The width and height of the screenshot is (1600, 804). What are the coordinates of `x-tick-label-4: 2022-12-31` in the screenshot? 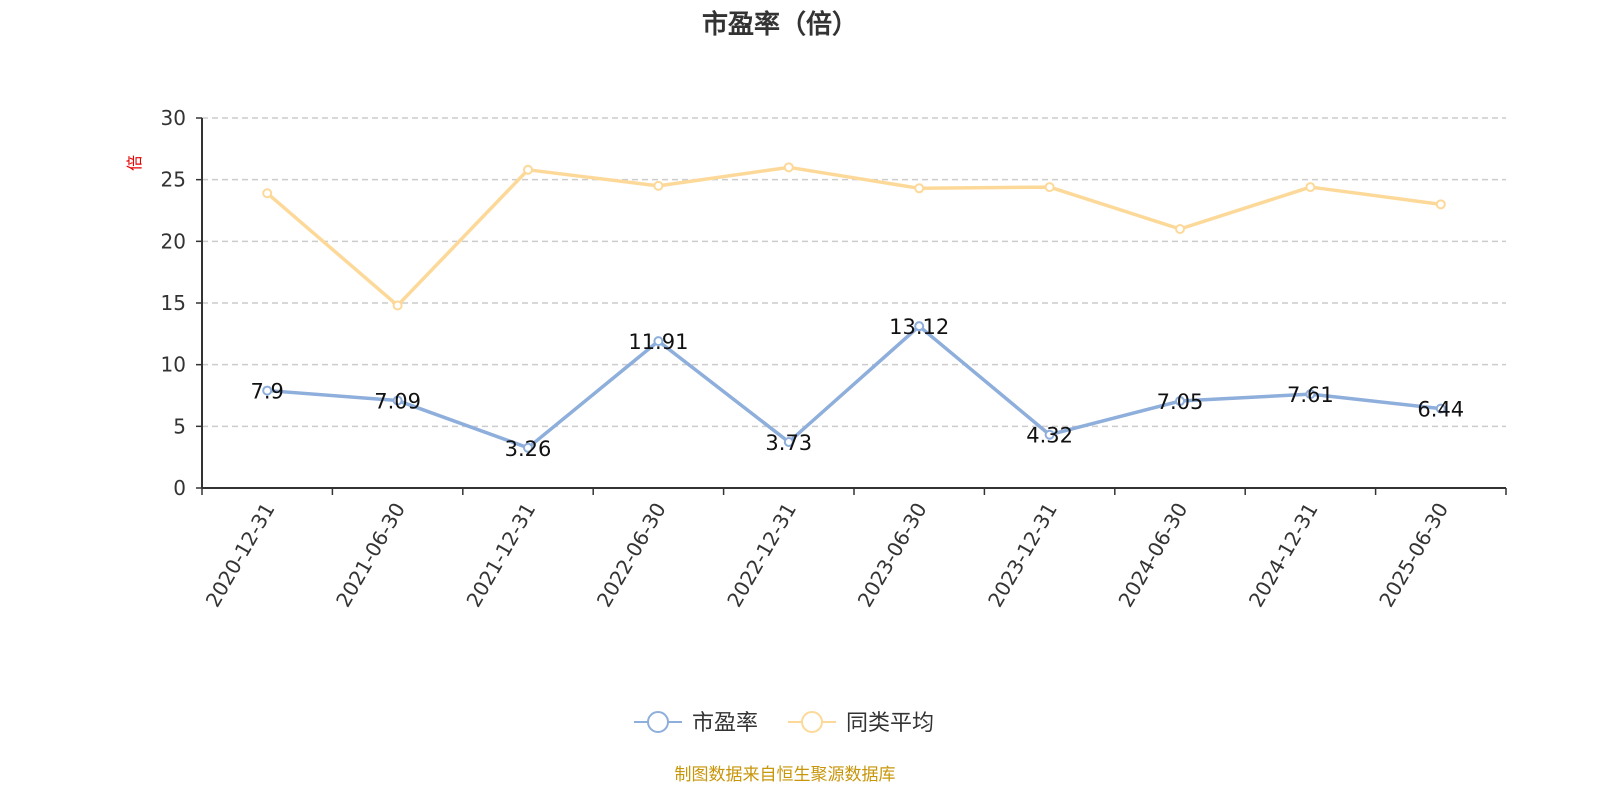 It's located at (761, 555).